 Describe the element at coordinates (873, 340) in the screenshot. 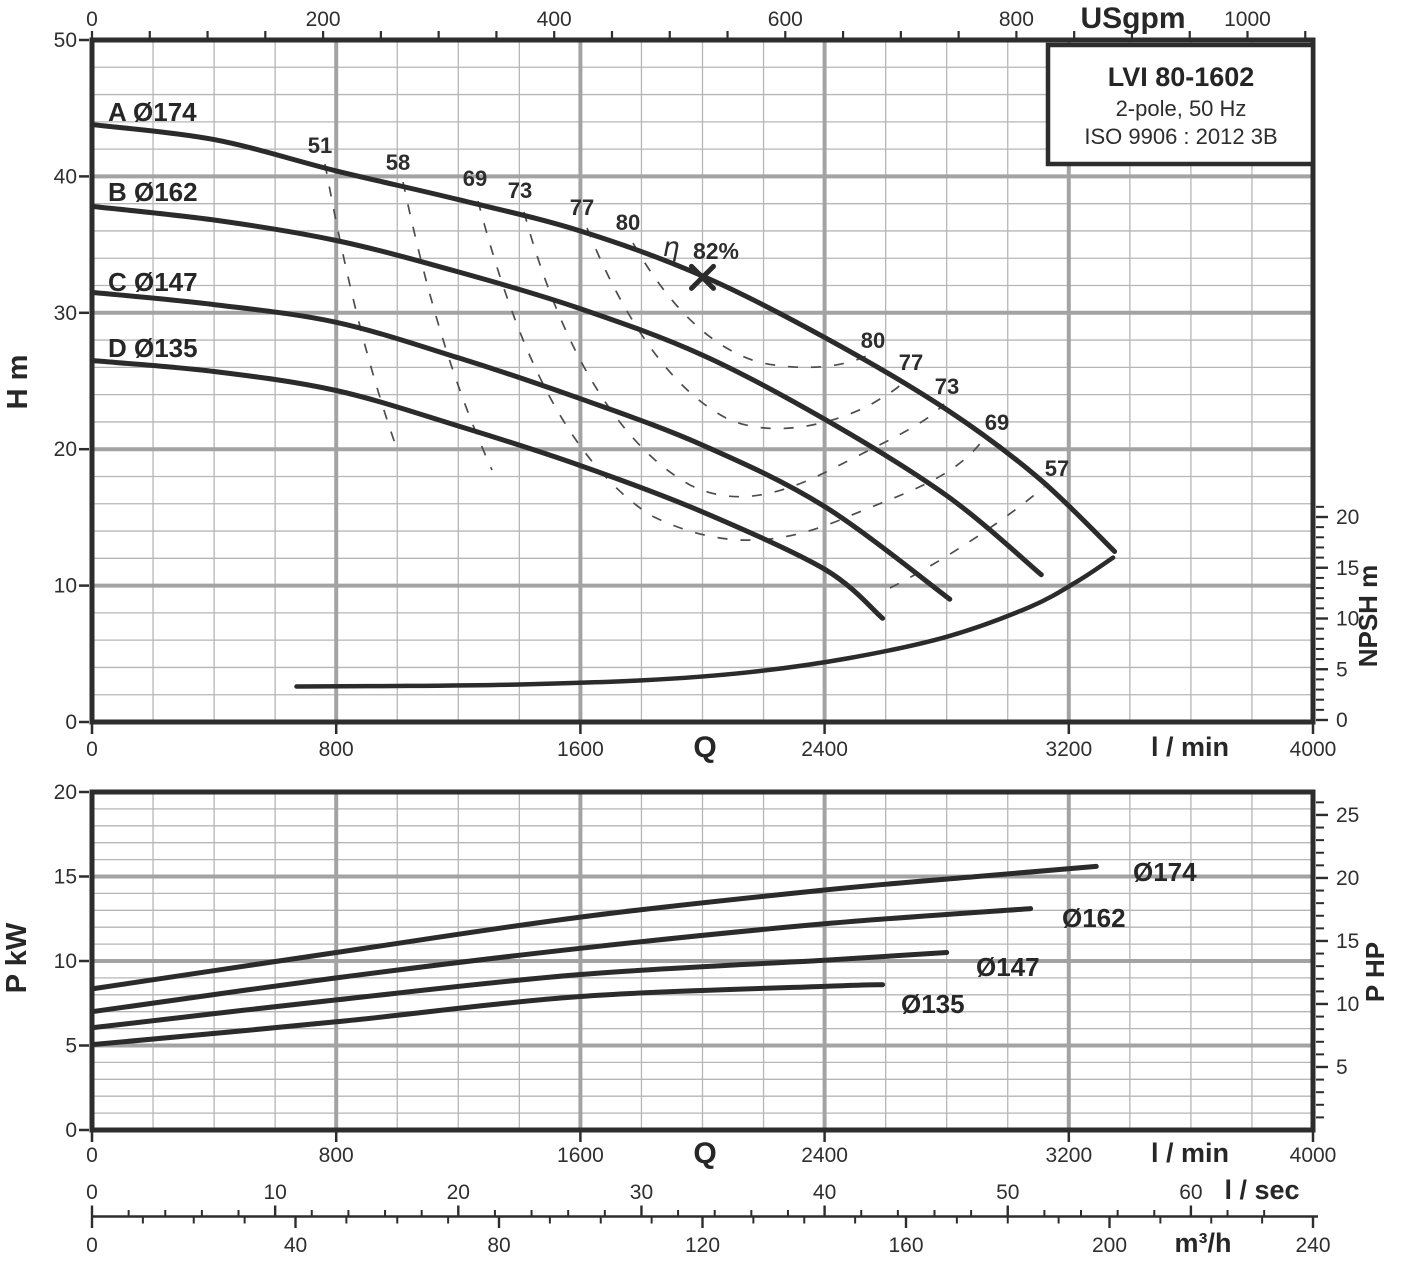

I see `efficiency-label-6: 80` at that location.